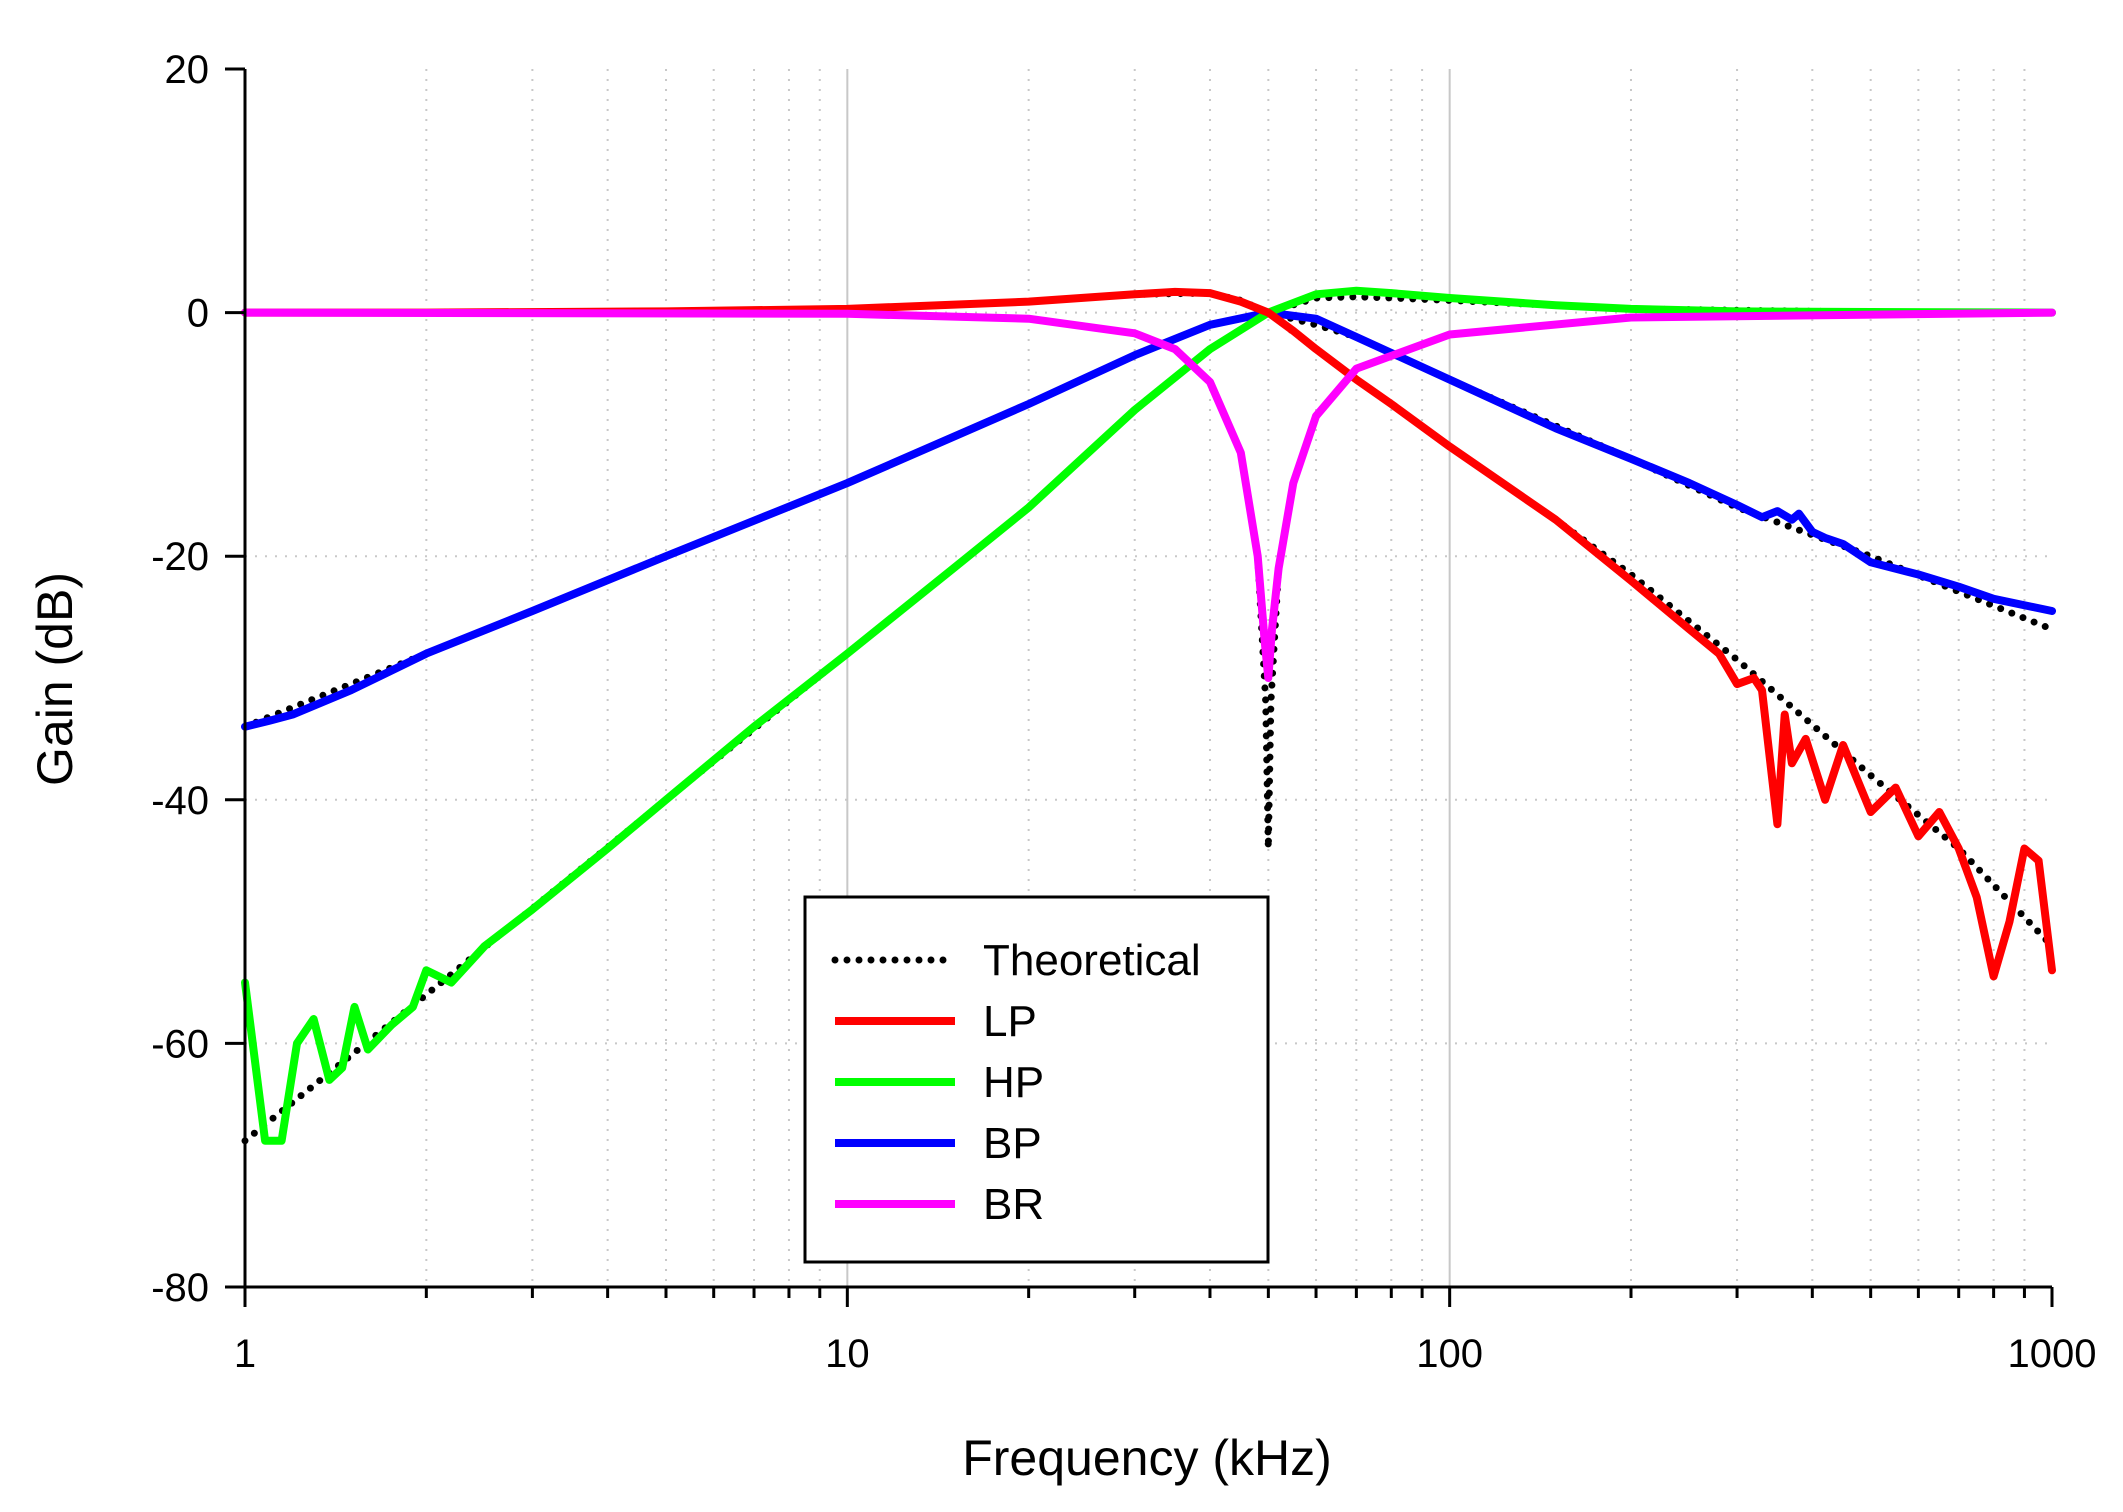 Image resolution: width=2123 pixels, height=1512 pixels. What do you see at coordinates (180, 1288) in the screenshot?
I see `y-tick-label: -80` at bounding box center [180, 1288].